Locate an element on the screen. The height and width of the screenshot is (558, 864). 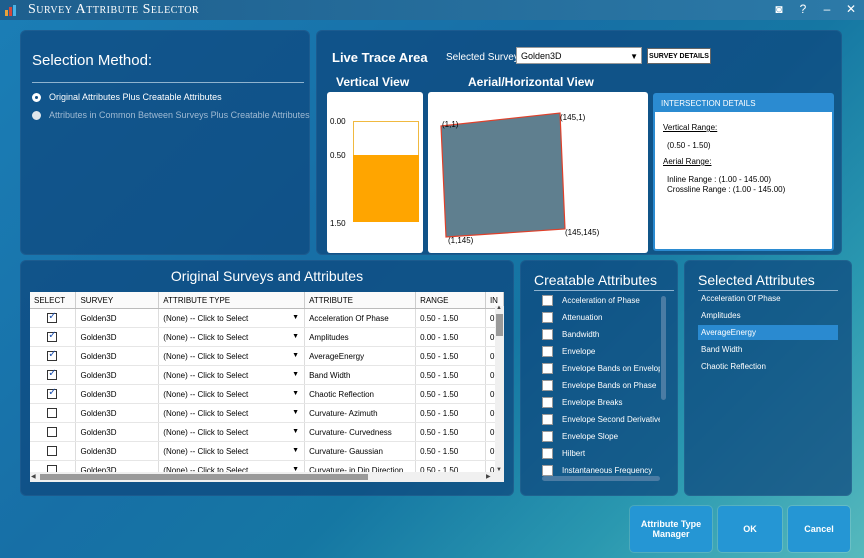
creatable-attribute-item: Acceleration of Phase is located at coordinates (601, 300).